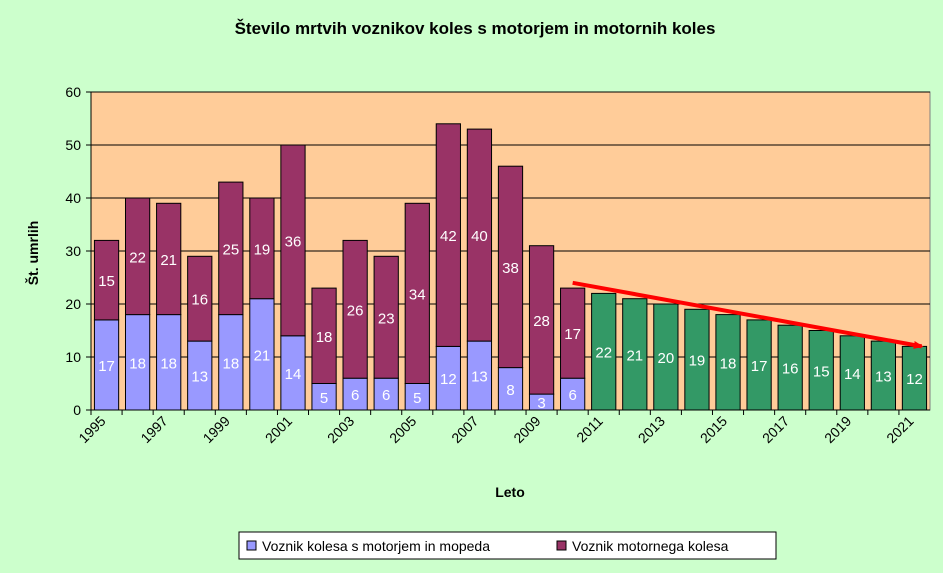 Image resolution: width=943 pixels, height=573 pixels. Describe the element at coordinates (73, 304) in the screenshot. I see `y-tick-label: 20` at that location.